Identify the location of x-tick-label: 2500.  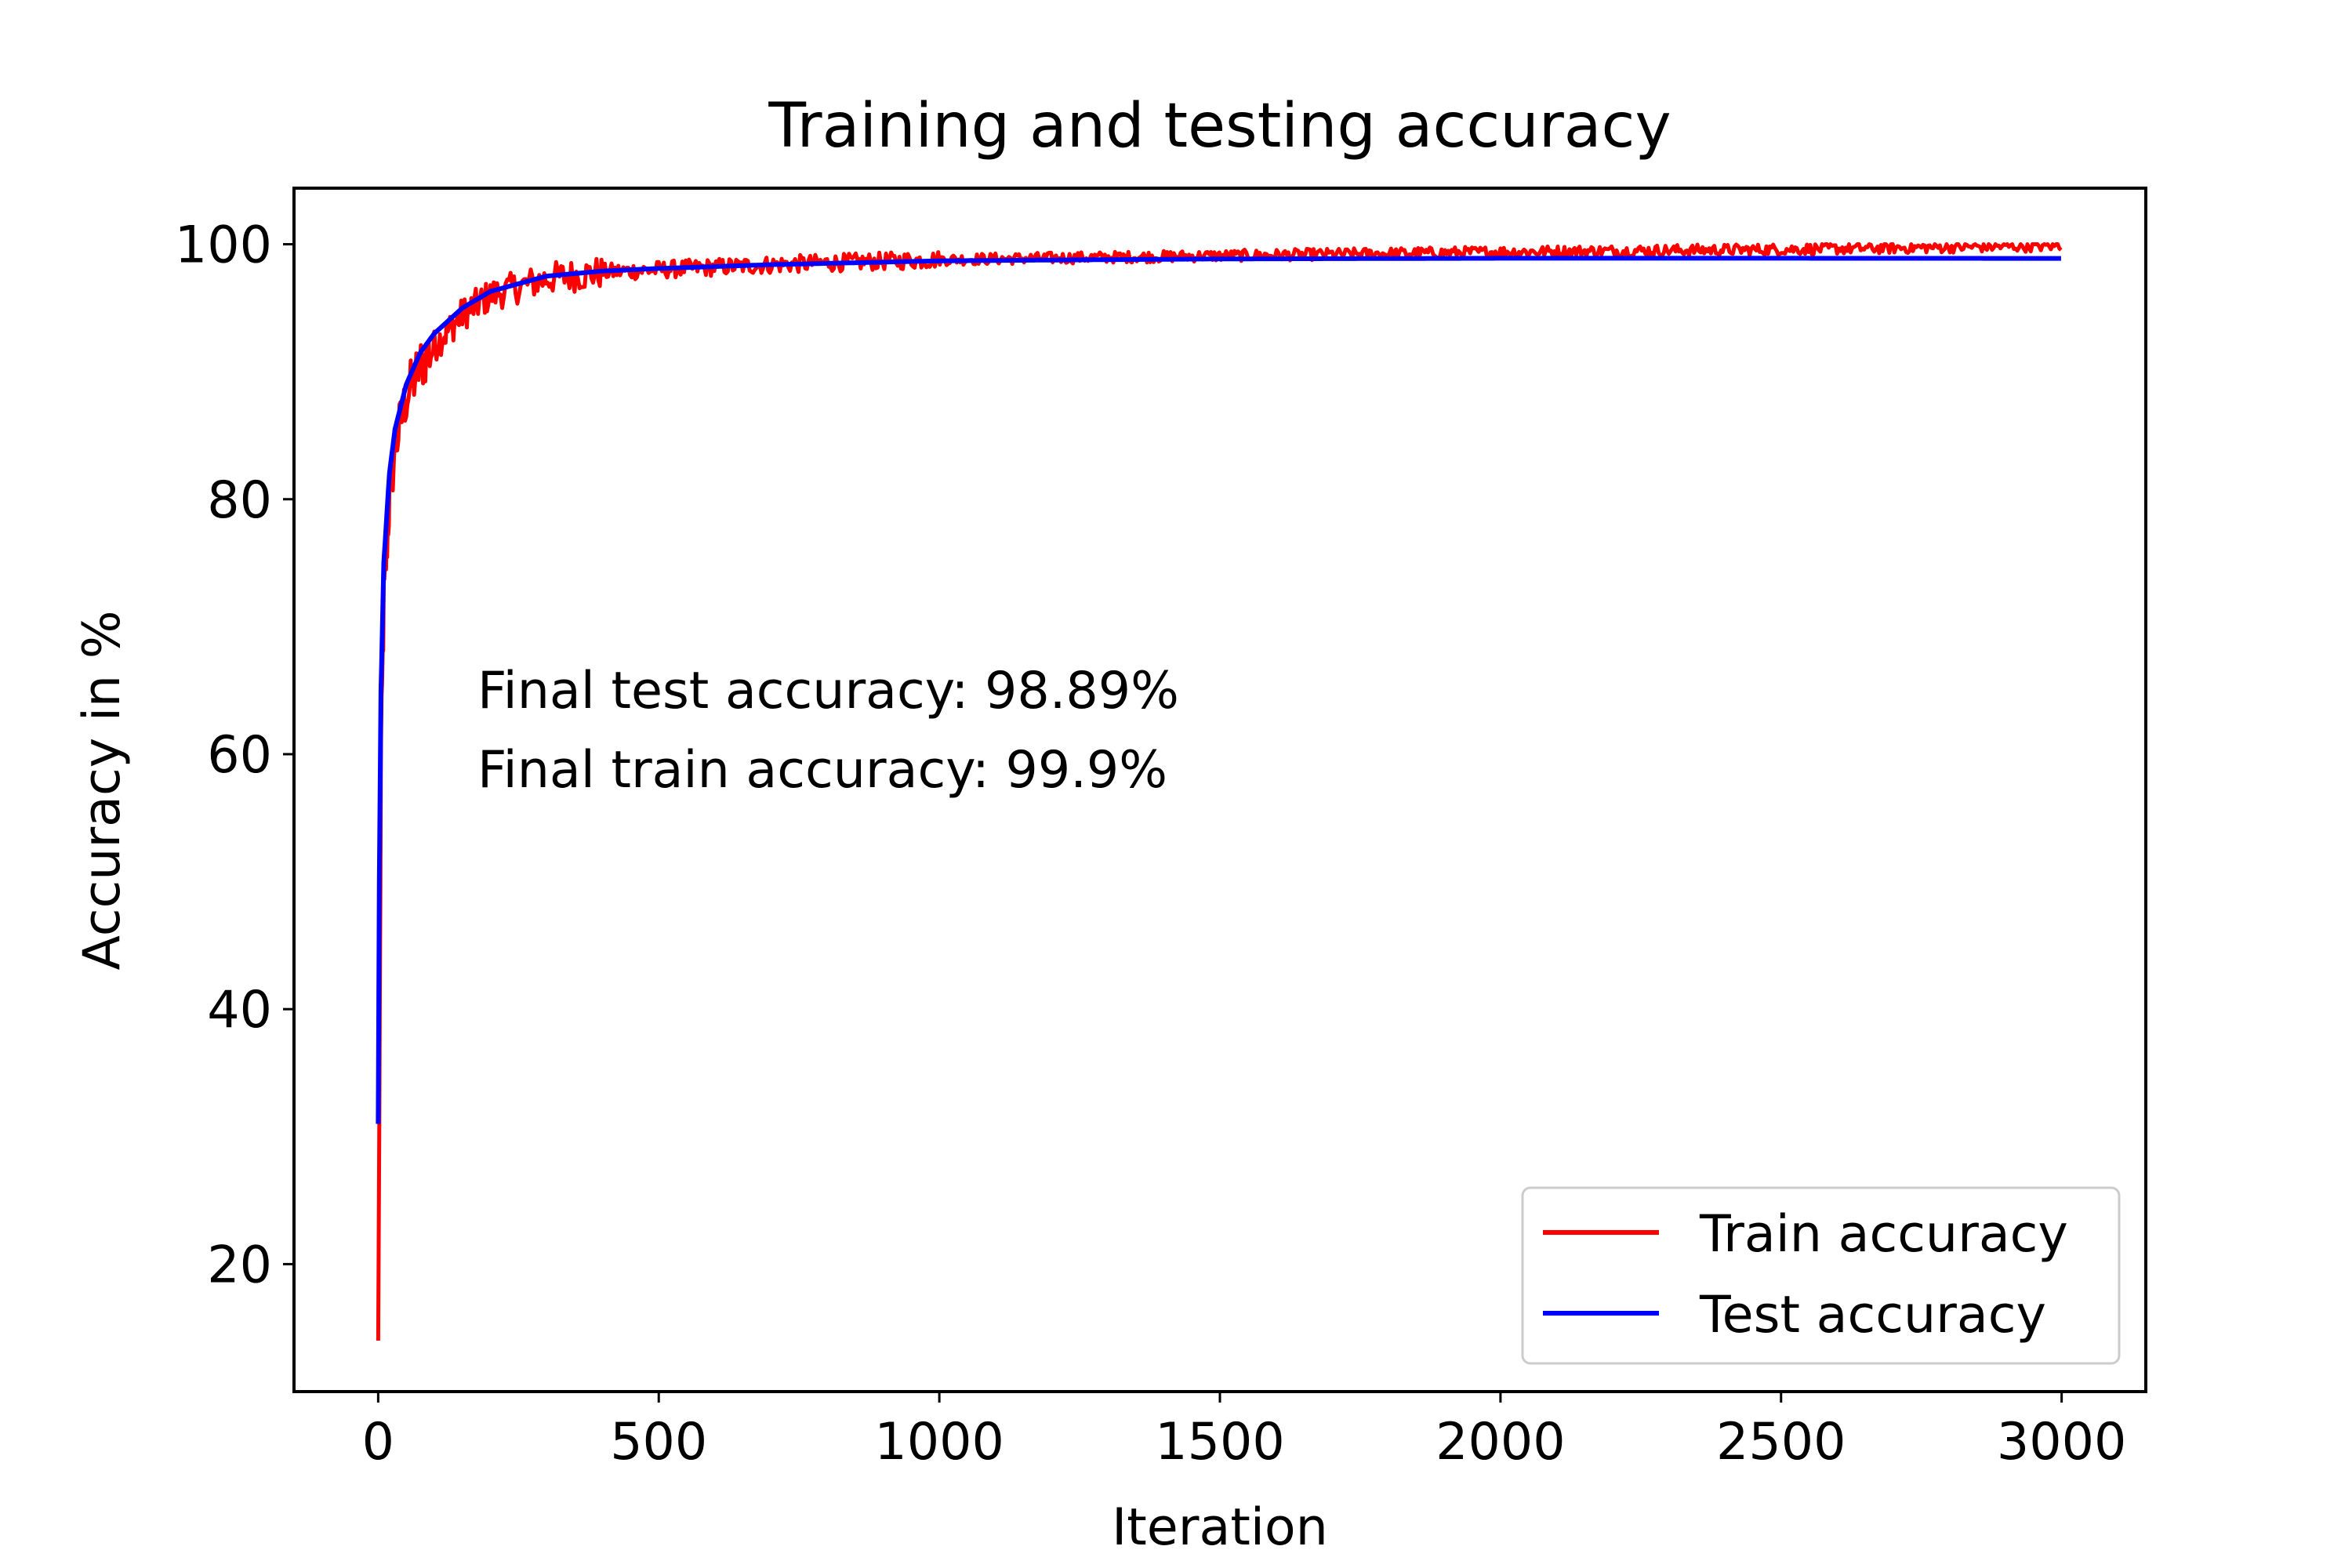
(1781, 1443).